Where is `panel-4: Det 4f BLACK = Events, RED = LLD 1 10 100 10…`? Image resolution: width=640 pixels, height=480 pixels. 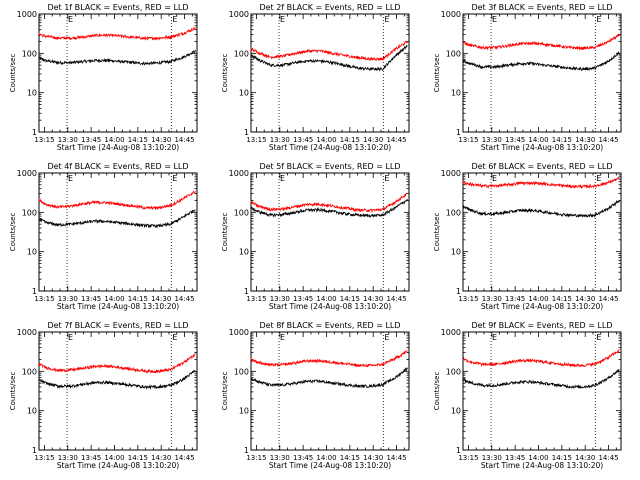
panel-4: Det 4f BLACK = Events, RED = LLD 1 10 100 10… is located at coordinates (103, 236).